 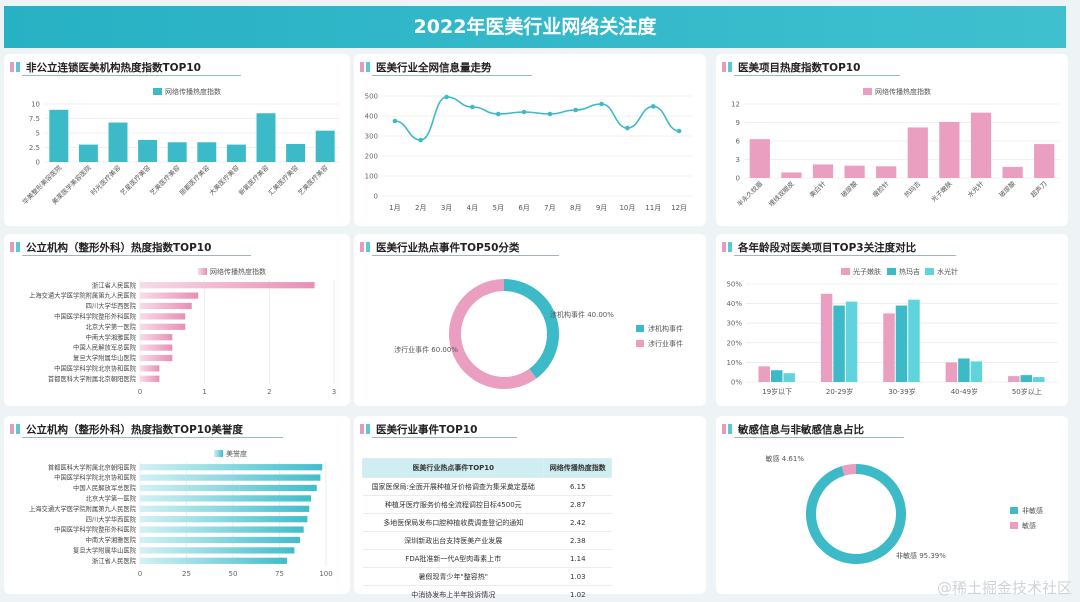 What do you see at coordinates (193, 91) in the screenshot?
I see `legend-label: 网络传播热度指数` at bounding box center [193, 91].